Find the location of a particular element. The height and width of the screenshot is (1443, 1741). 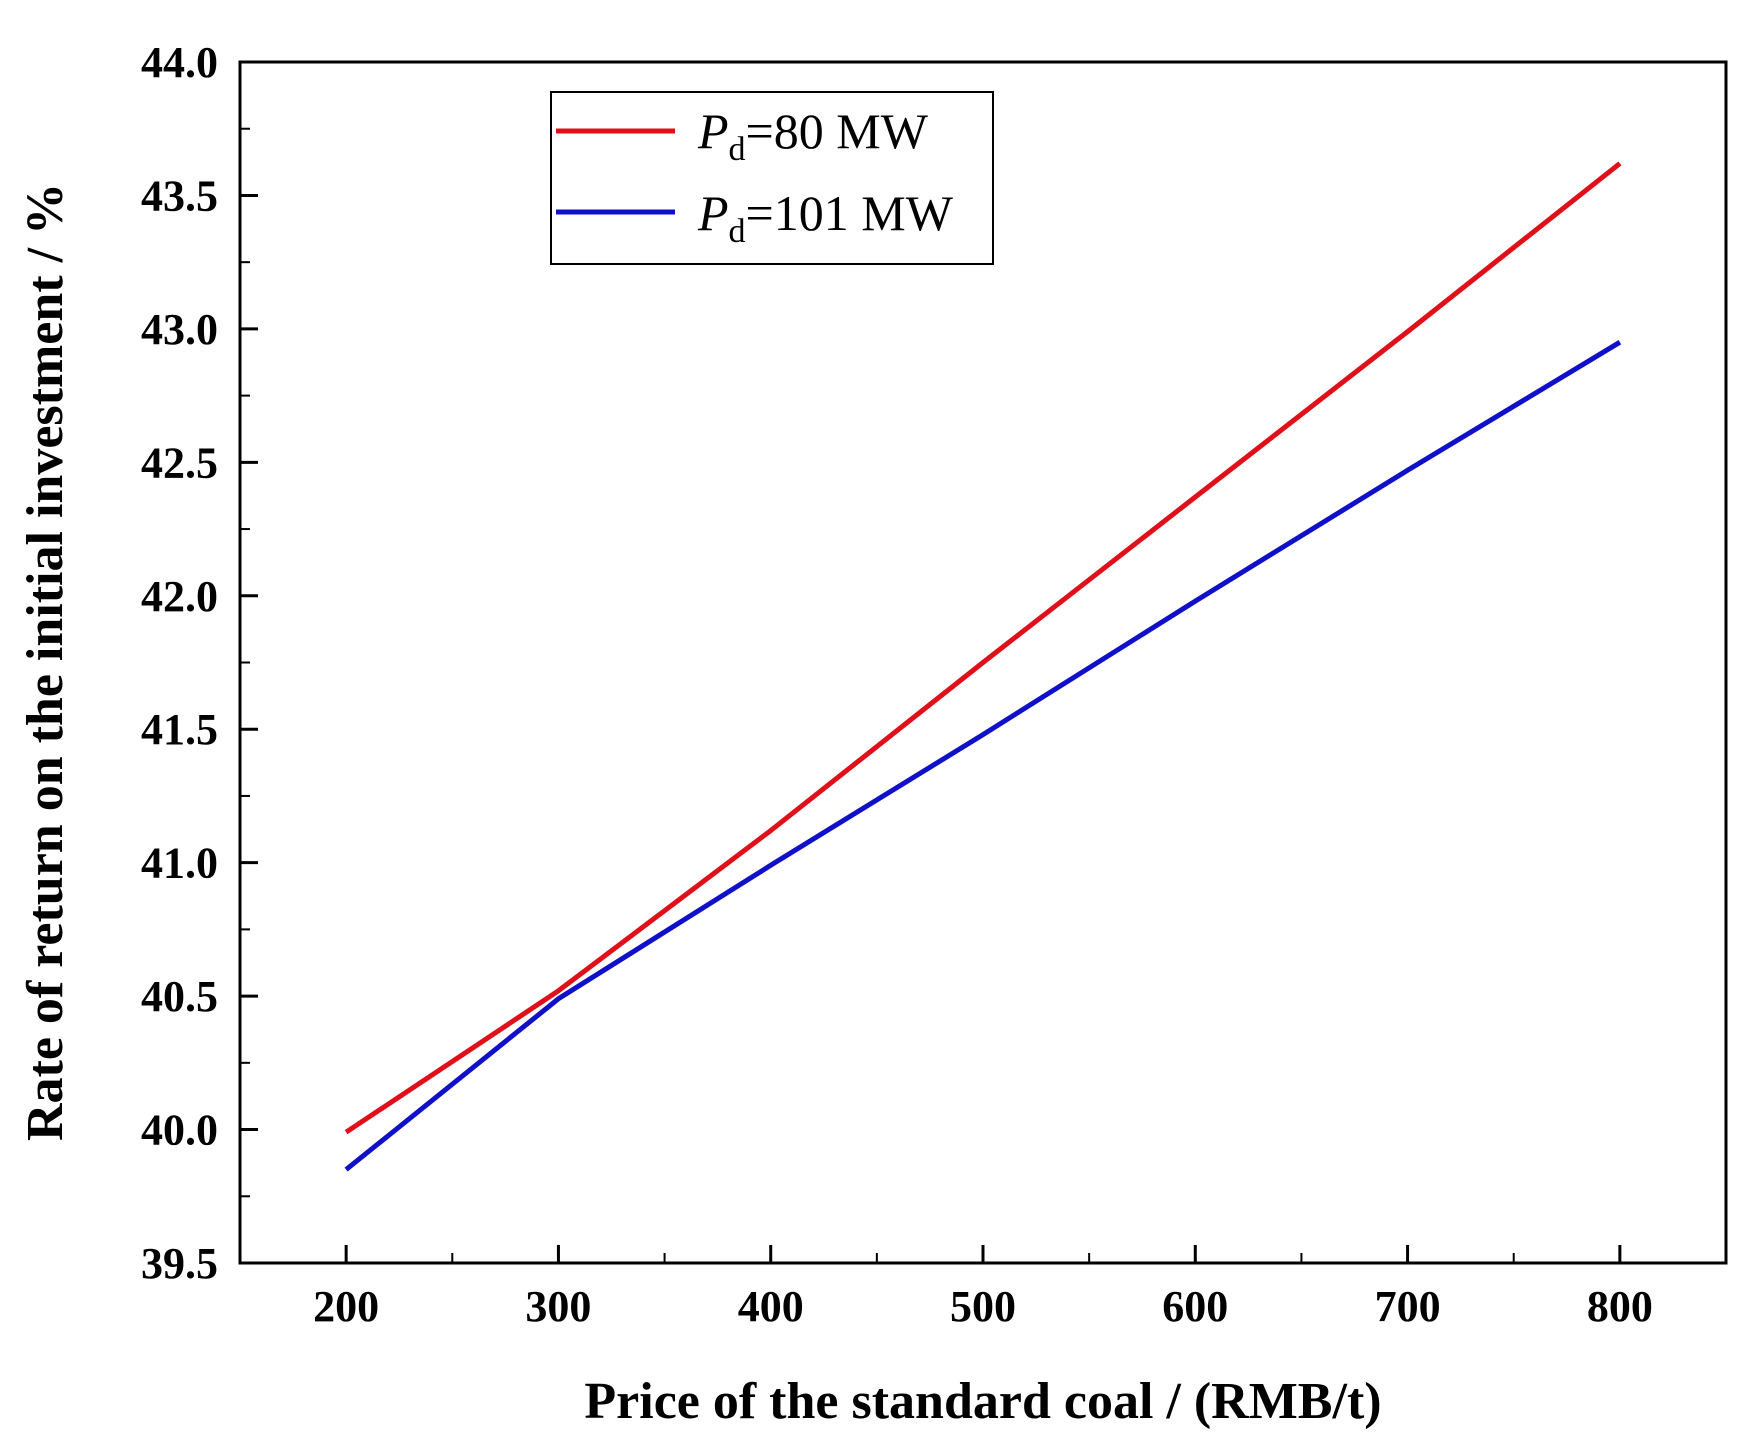

y-tick-label: 40.0 is located at coordinates (179, 1130).